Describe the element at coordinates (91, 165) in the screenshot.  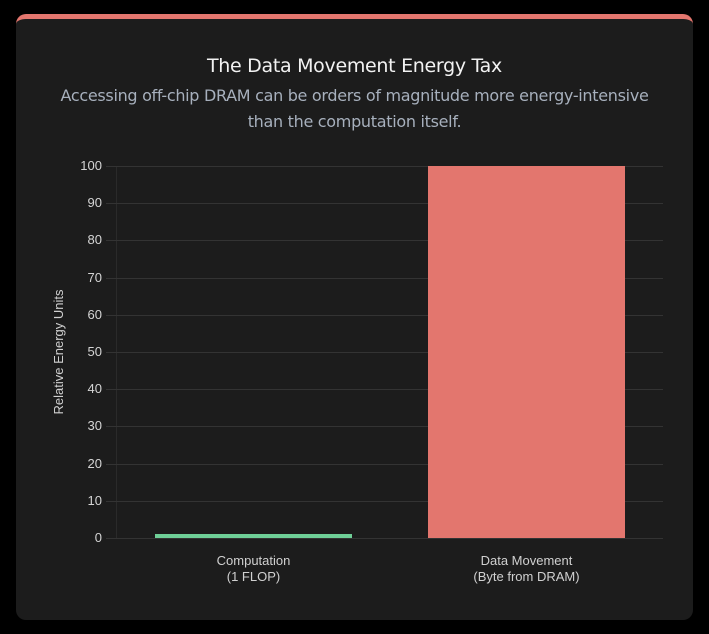
I see `y-tick-label: 100` at that location.